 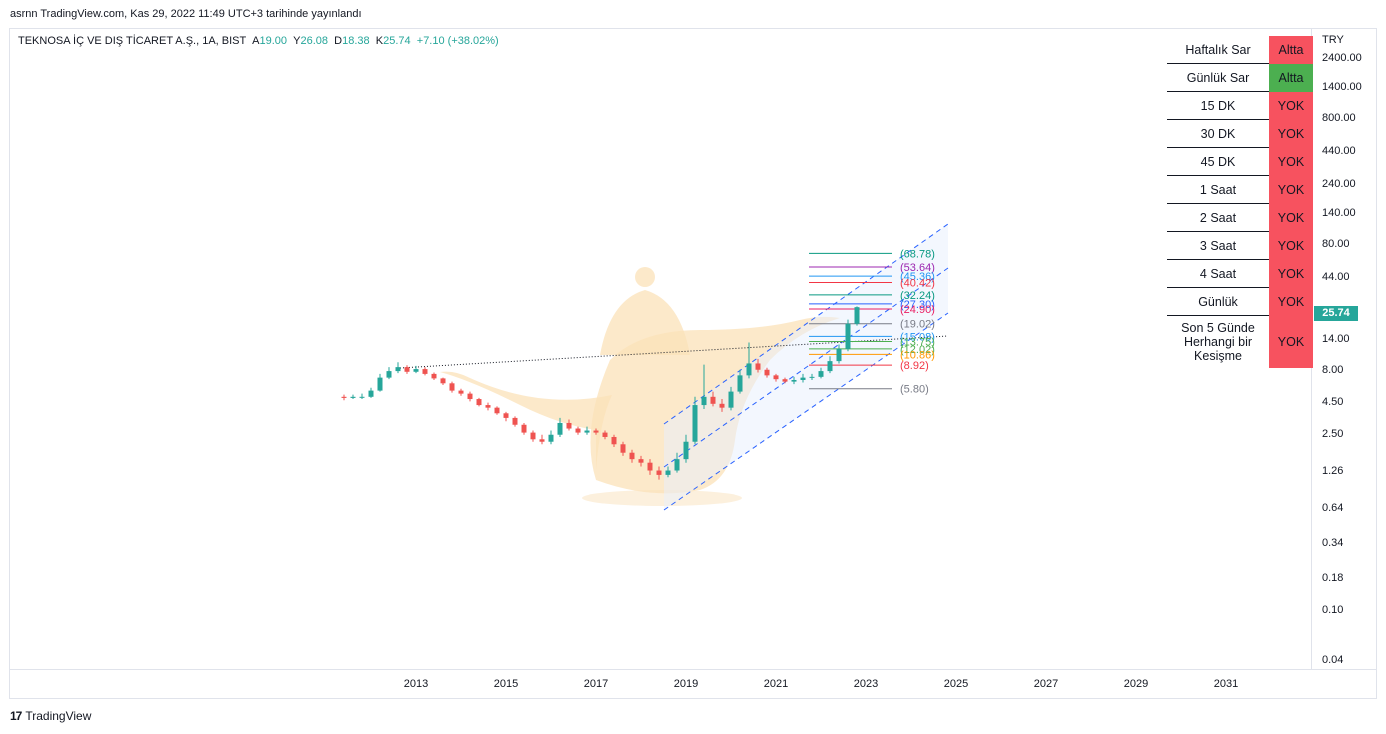 I want to click on price-axis-label: 44.00, so click(x=1336, y=276).